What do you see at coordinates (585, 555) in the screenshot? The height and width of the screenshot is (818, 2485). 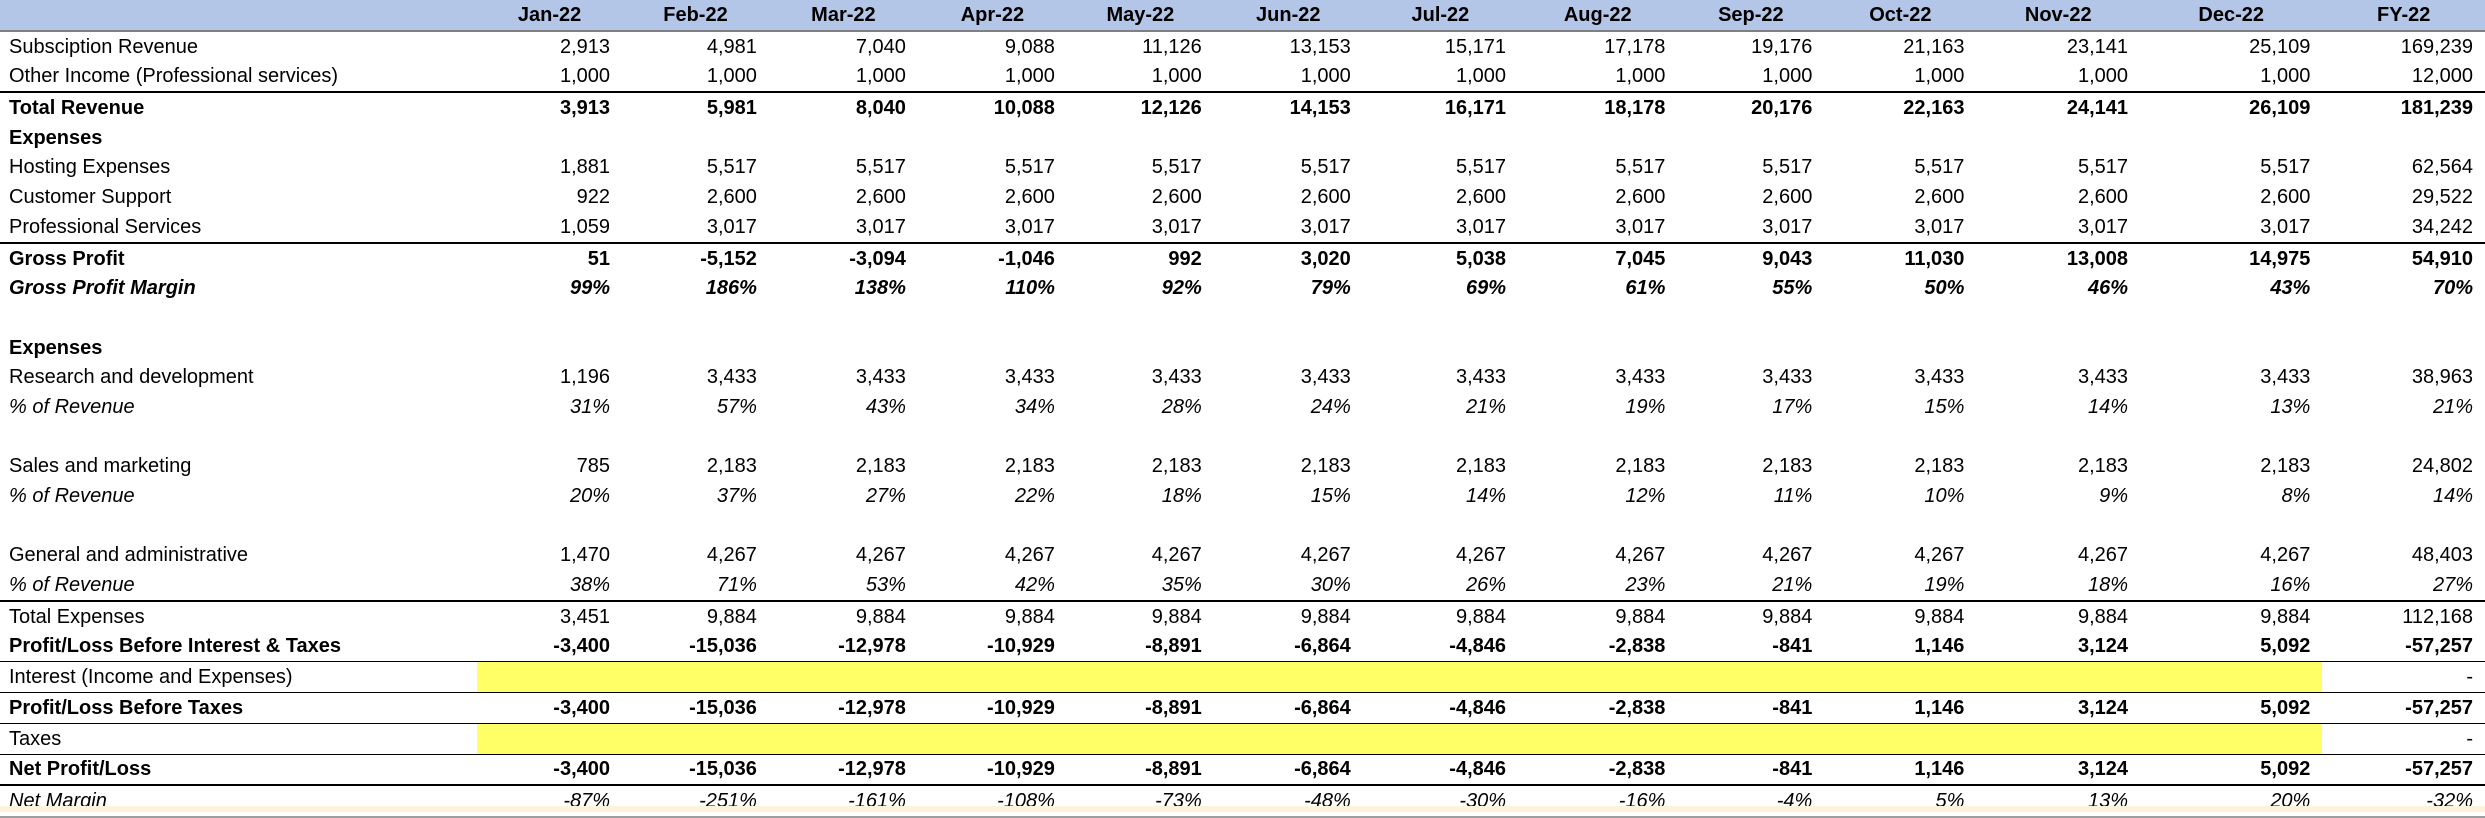 I see `value-cell: 1,470` at bounding box center [585, 555].